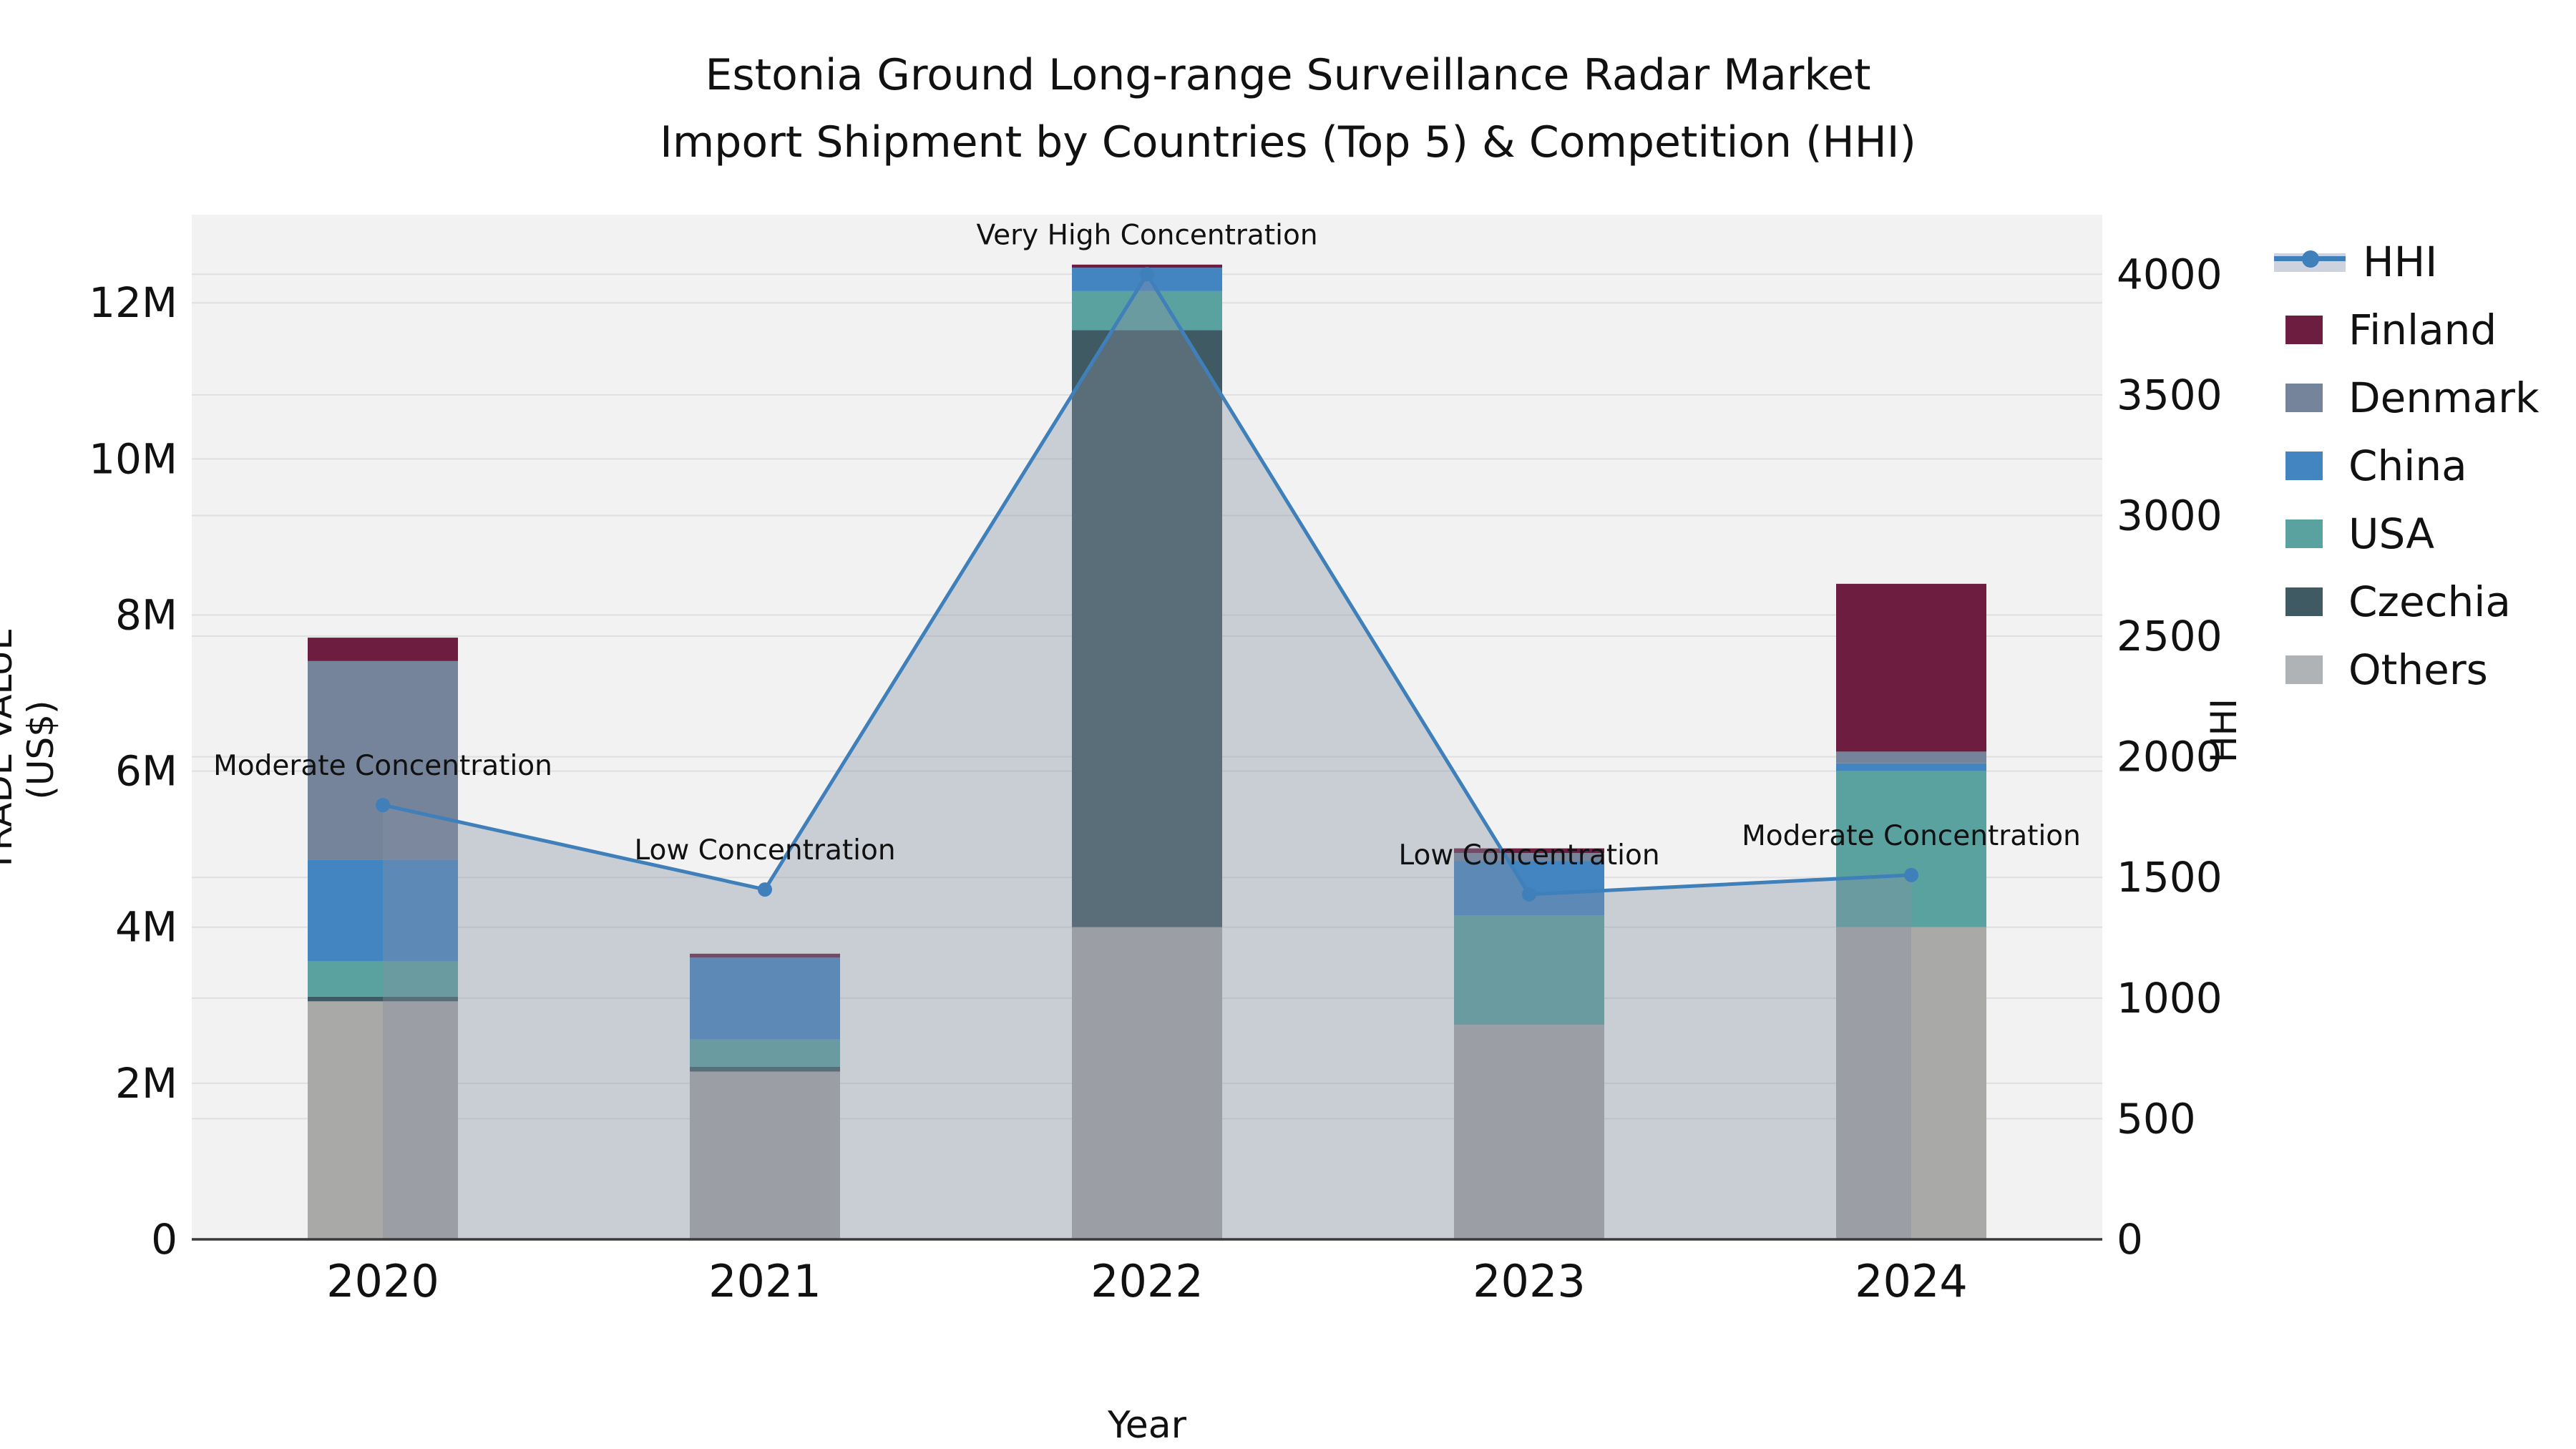  Describe the element at coordinates (383, 979) in the screenshot. I see `bar-segment-2020-usa` at that location.